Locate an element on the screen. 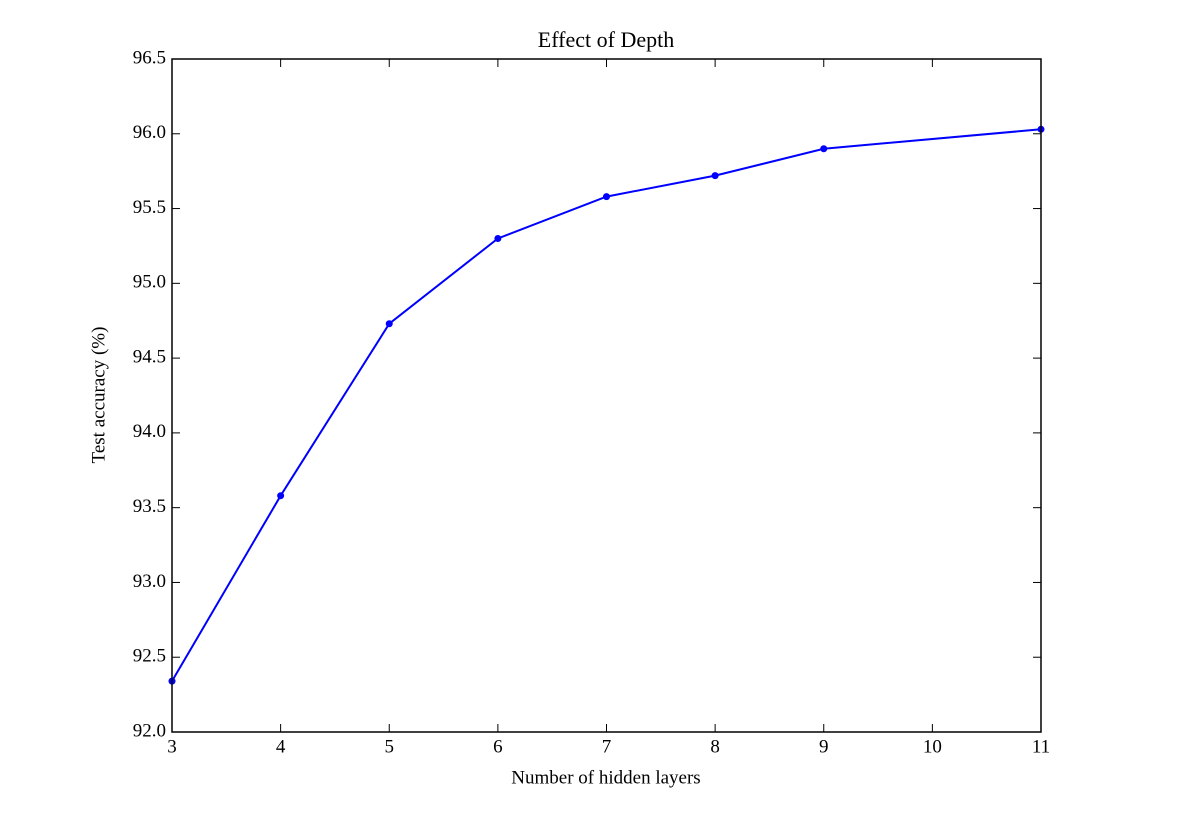 The width and height of the screenshot is (1196, 824). x-tick-label: 10 is located at coordinates (932, 746).